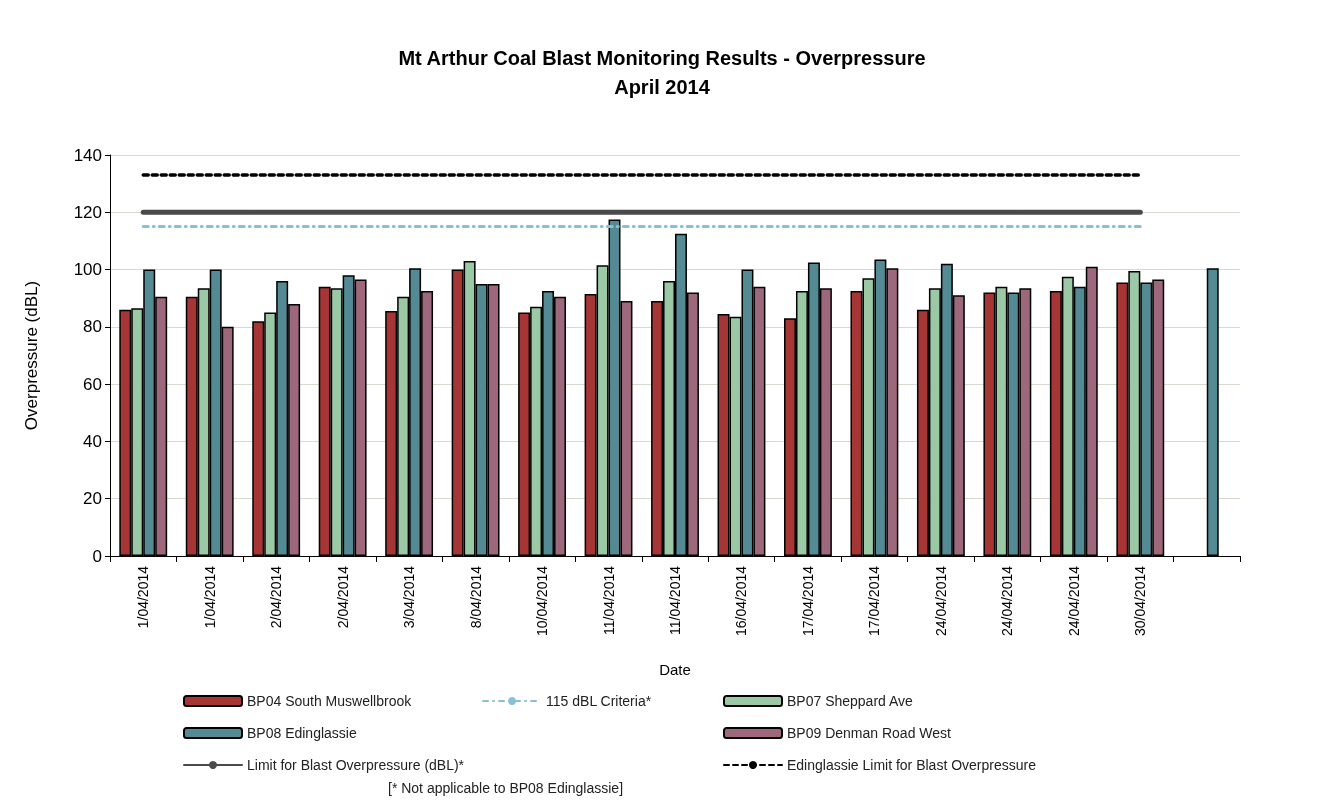 The height and width of the screenshot is (803, 1318). Describe the element at coordinates (1140, 601) in the screenshot. I see `x-tick-label: 30/04/2014` at that location.